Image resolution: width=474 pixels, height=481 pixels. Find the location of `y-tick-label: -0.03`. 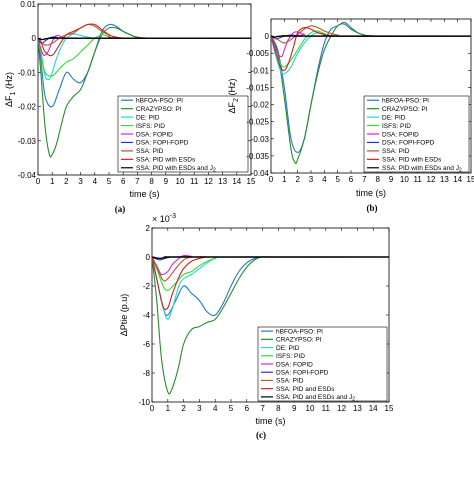

y-tick-label: -0.03 is located at coordinates (27, 141).